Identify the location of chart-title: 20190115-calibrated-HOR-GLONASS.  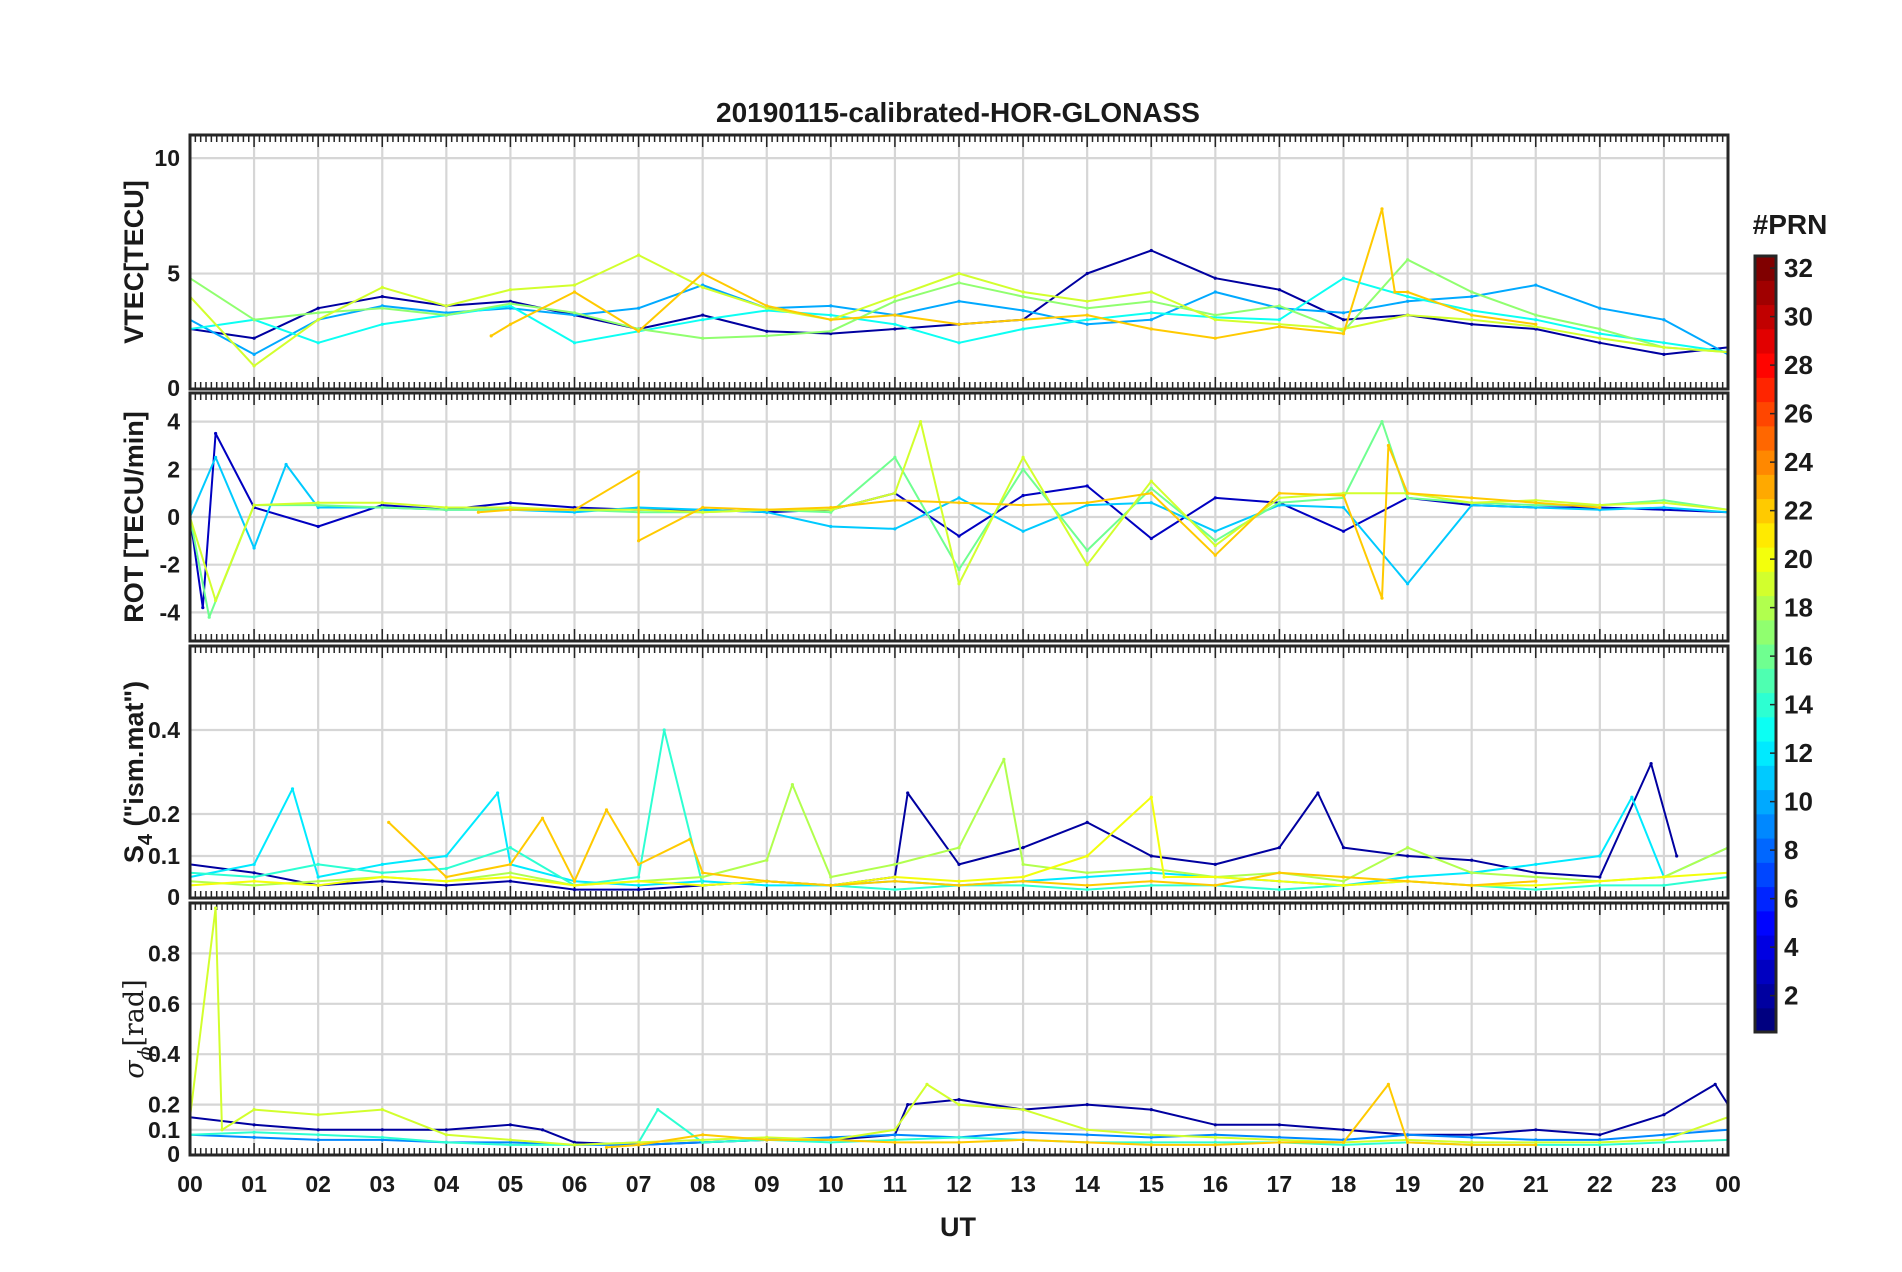
(958, 112).